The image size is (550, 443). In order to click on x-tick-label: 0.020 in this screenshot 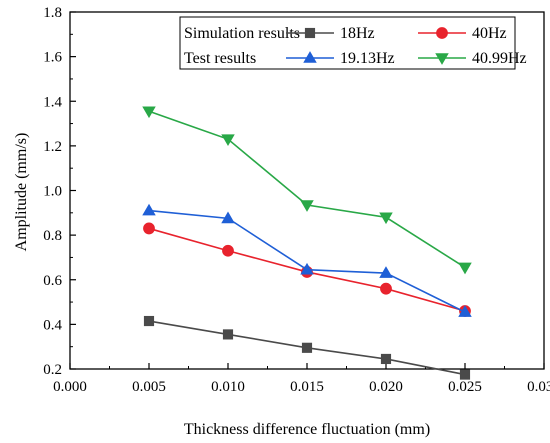, I will do `click(386, 387)`.